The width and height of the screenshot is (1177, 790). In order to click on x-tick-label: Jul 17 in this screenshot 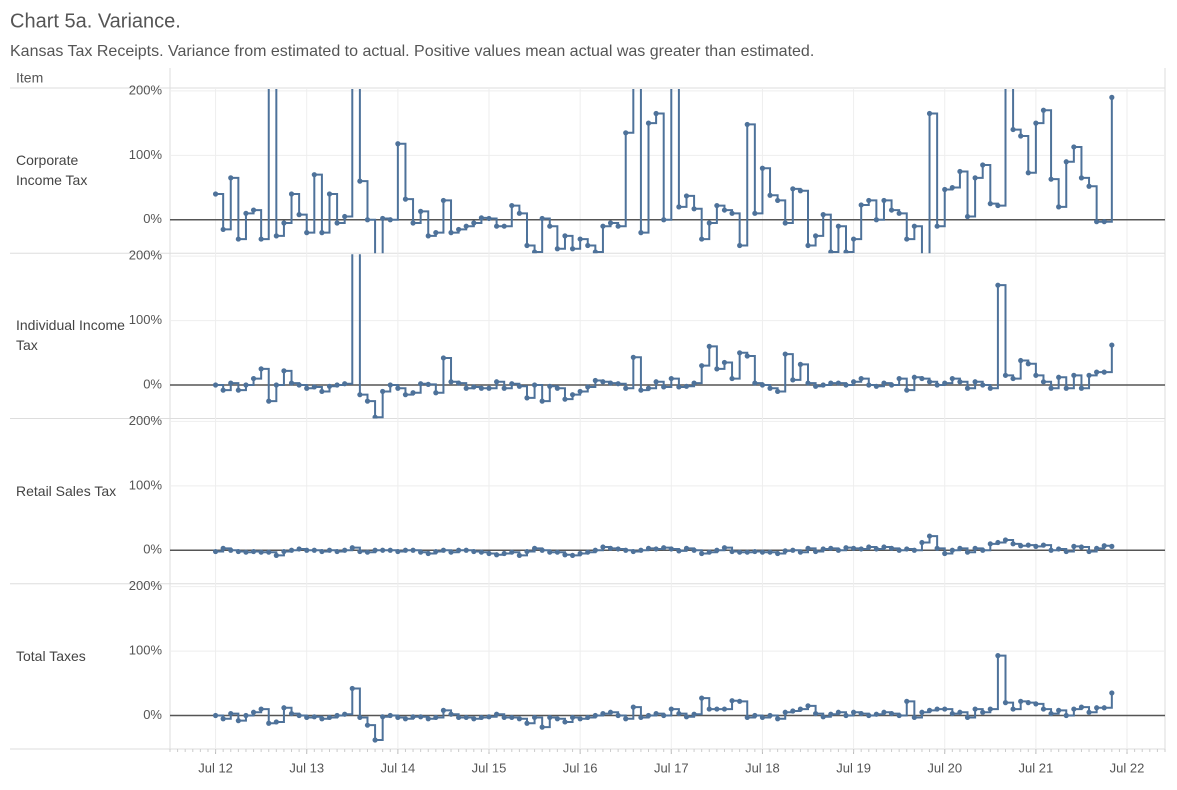, I will do `click(671, 767)`.